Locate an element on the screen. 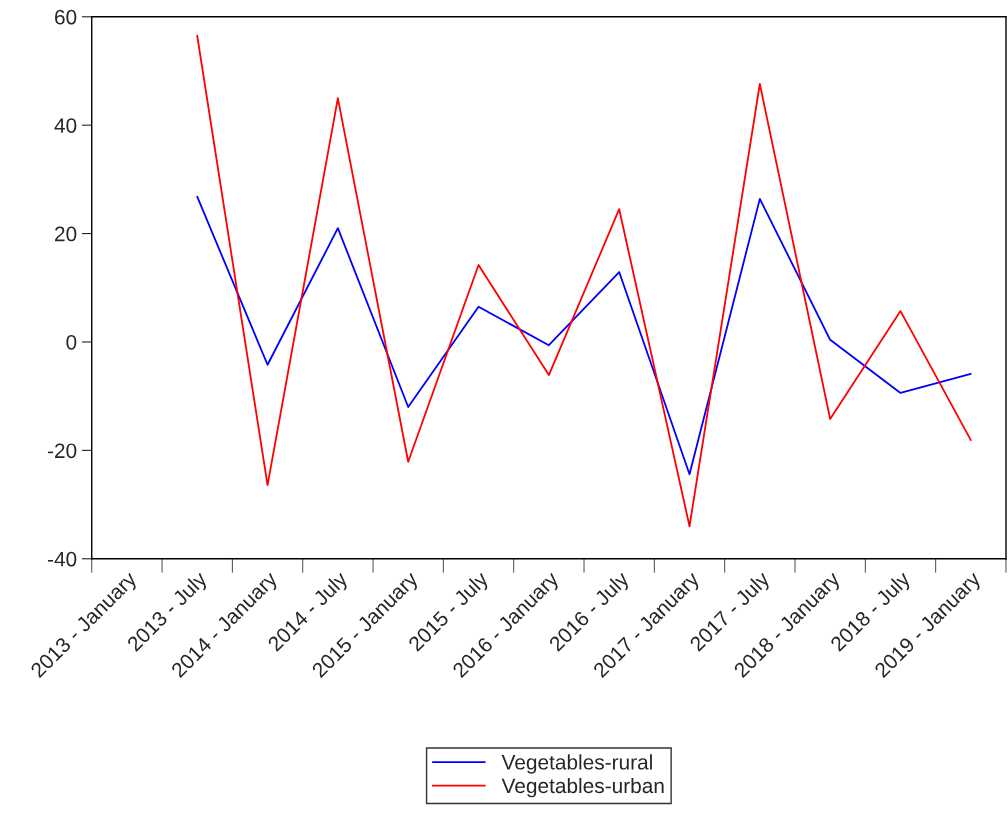 Image resolution: width=1008 pixels, height=839 pixels. y-tick-label: 0 is located at coordinates (71, 342).